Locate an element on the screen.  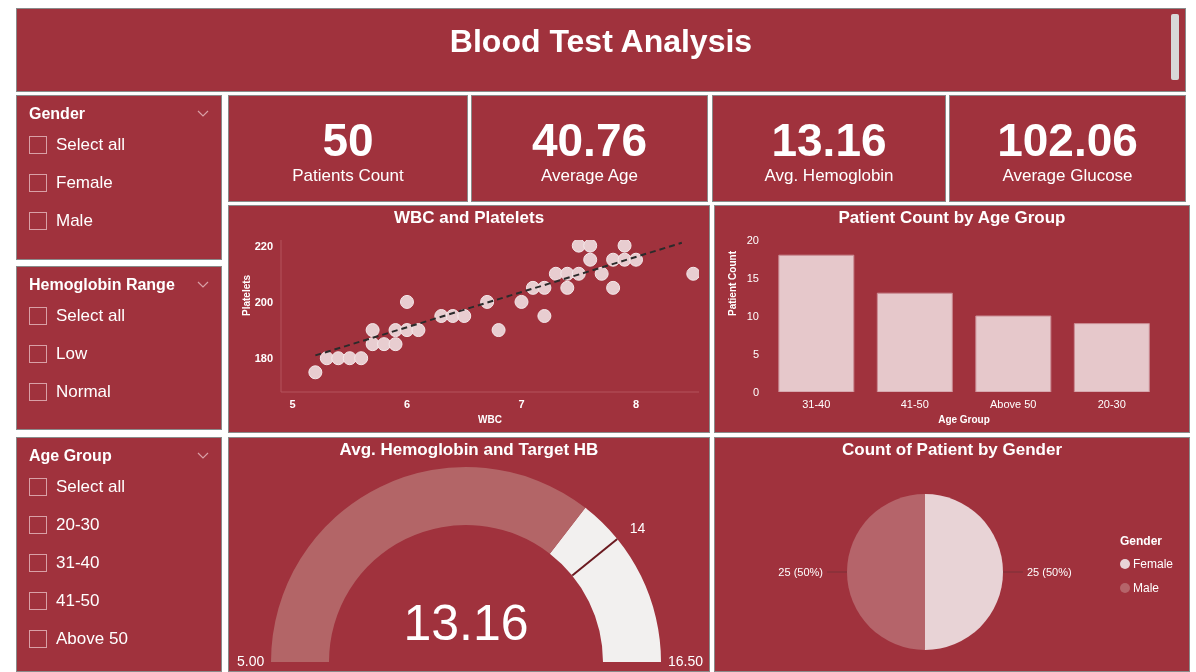
text: Avg. Hemoglobin and Target HB is located at coordinates (469, 450).